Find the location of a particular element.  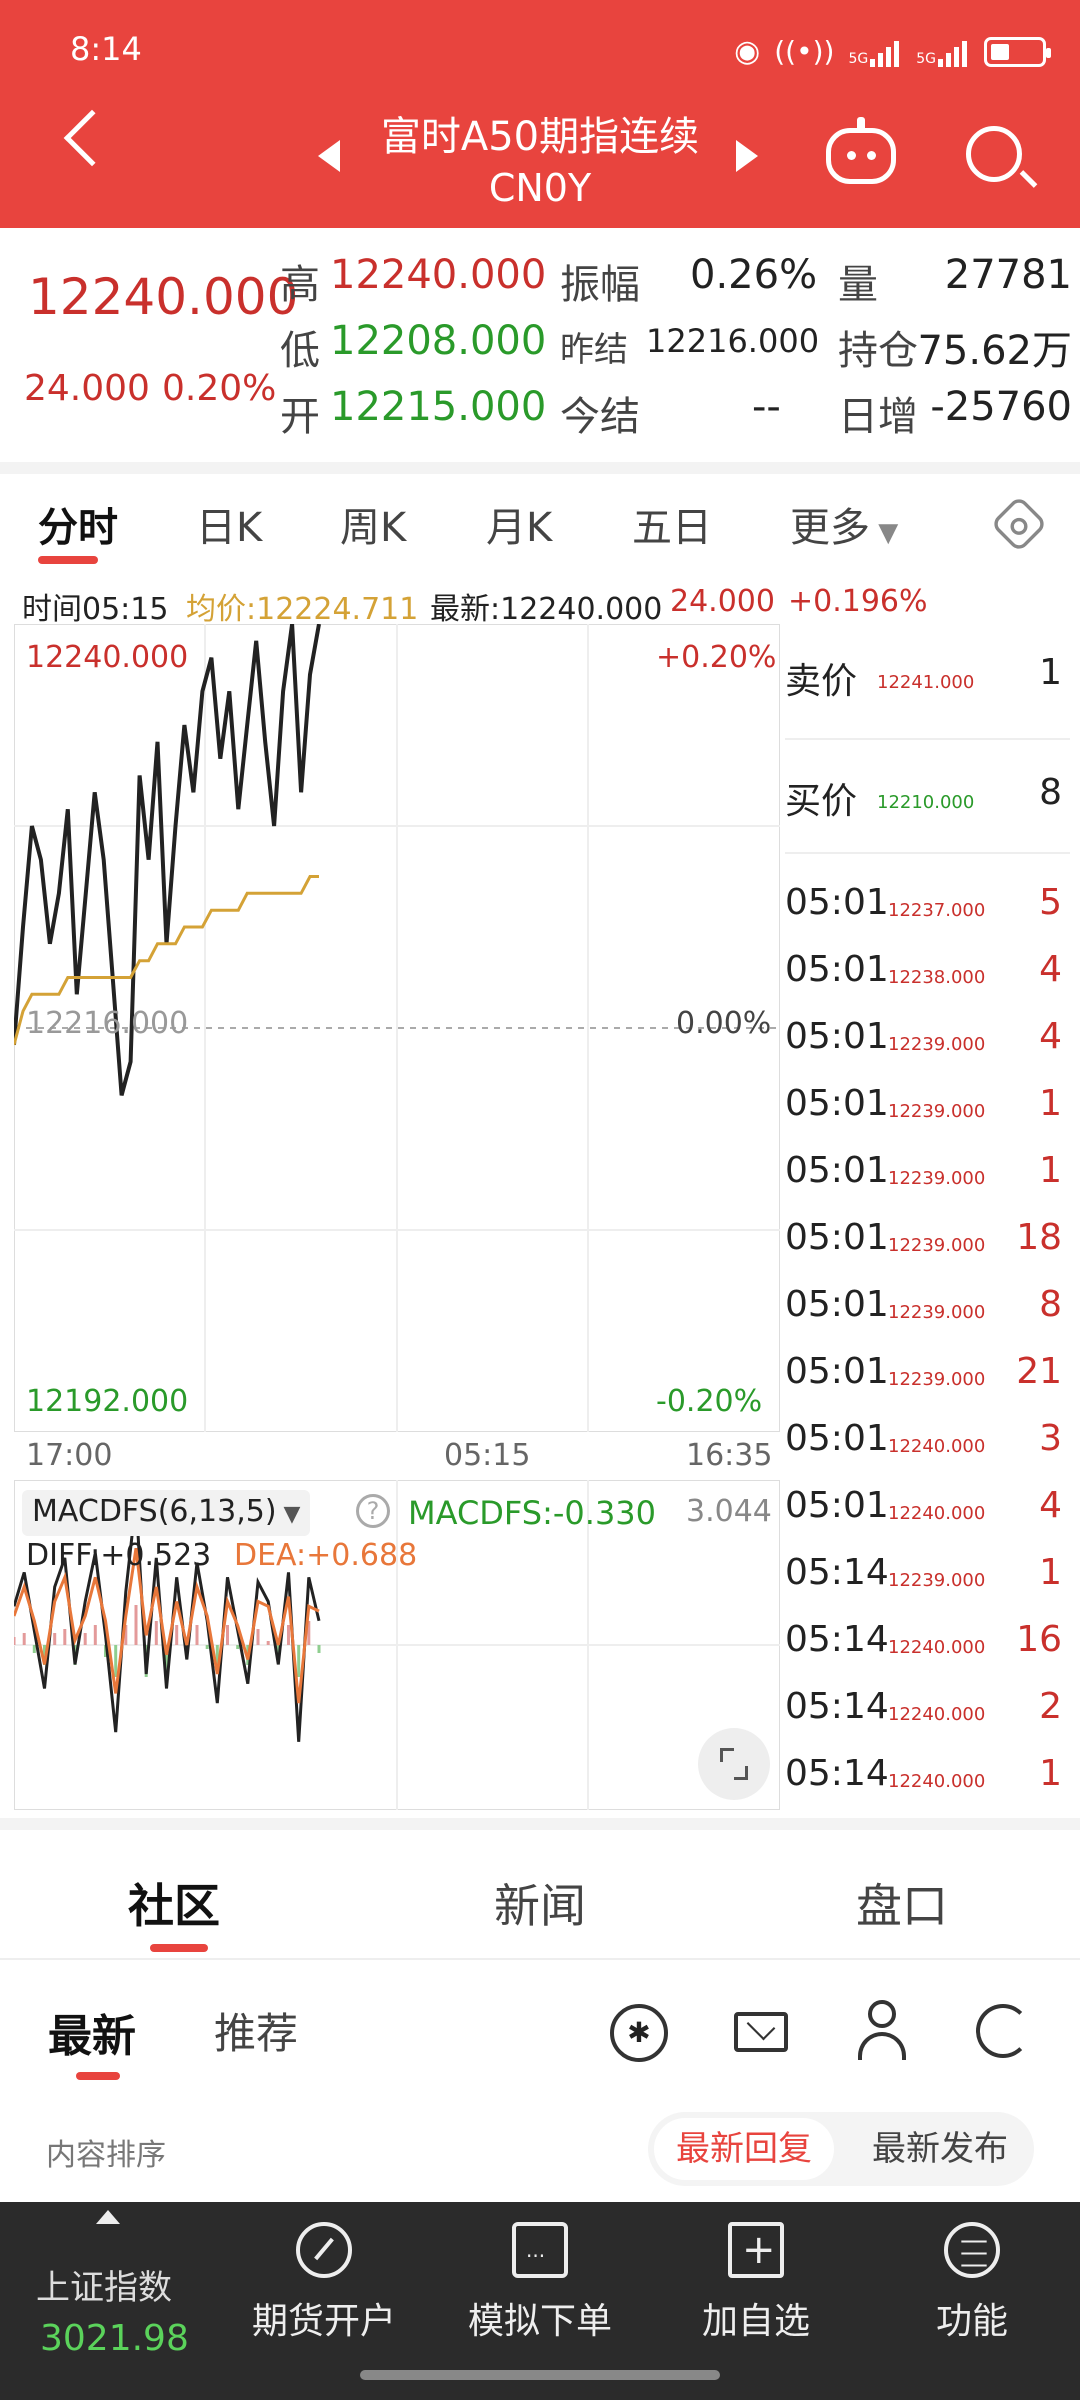

bid-volume: 8 is located at coordinates (1050, 792).